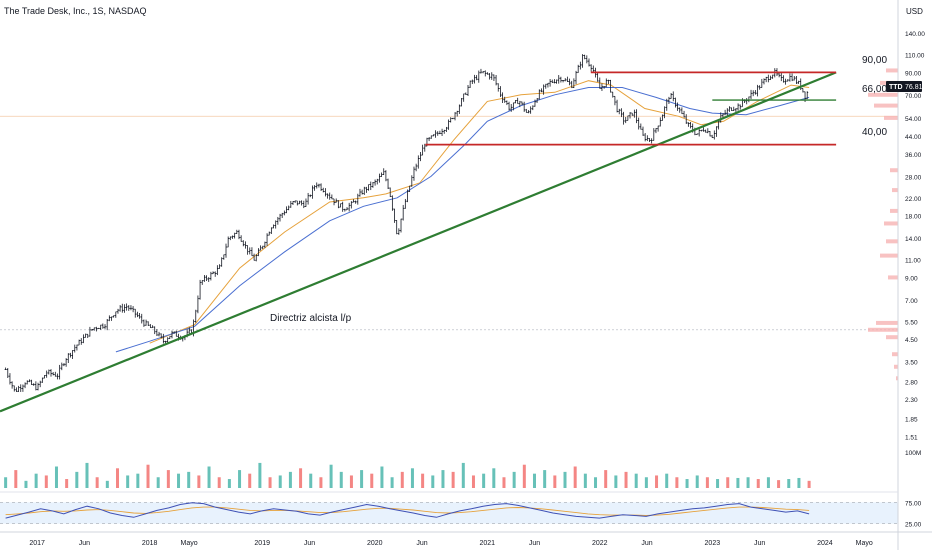  Describe the element at coordinates (914, 87) in the screenshot. I see `price-badge-value: 76.81` at that location.